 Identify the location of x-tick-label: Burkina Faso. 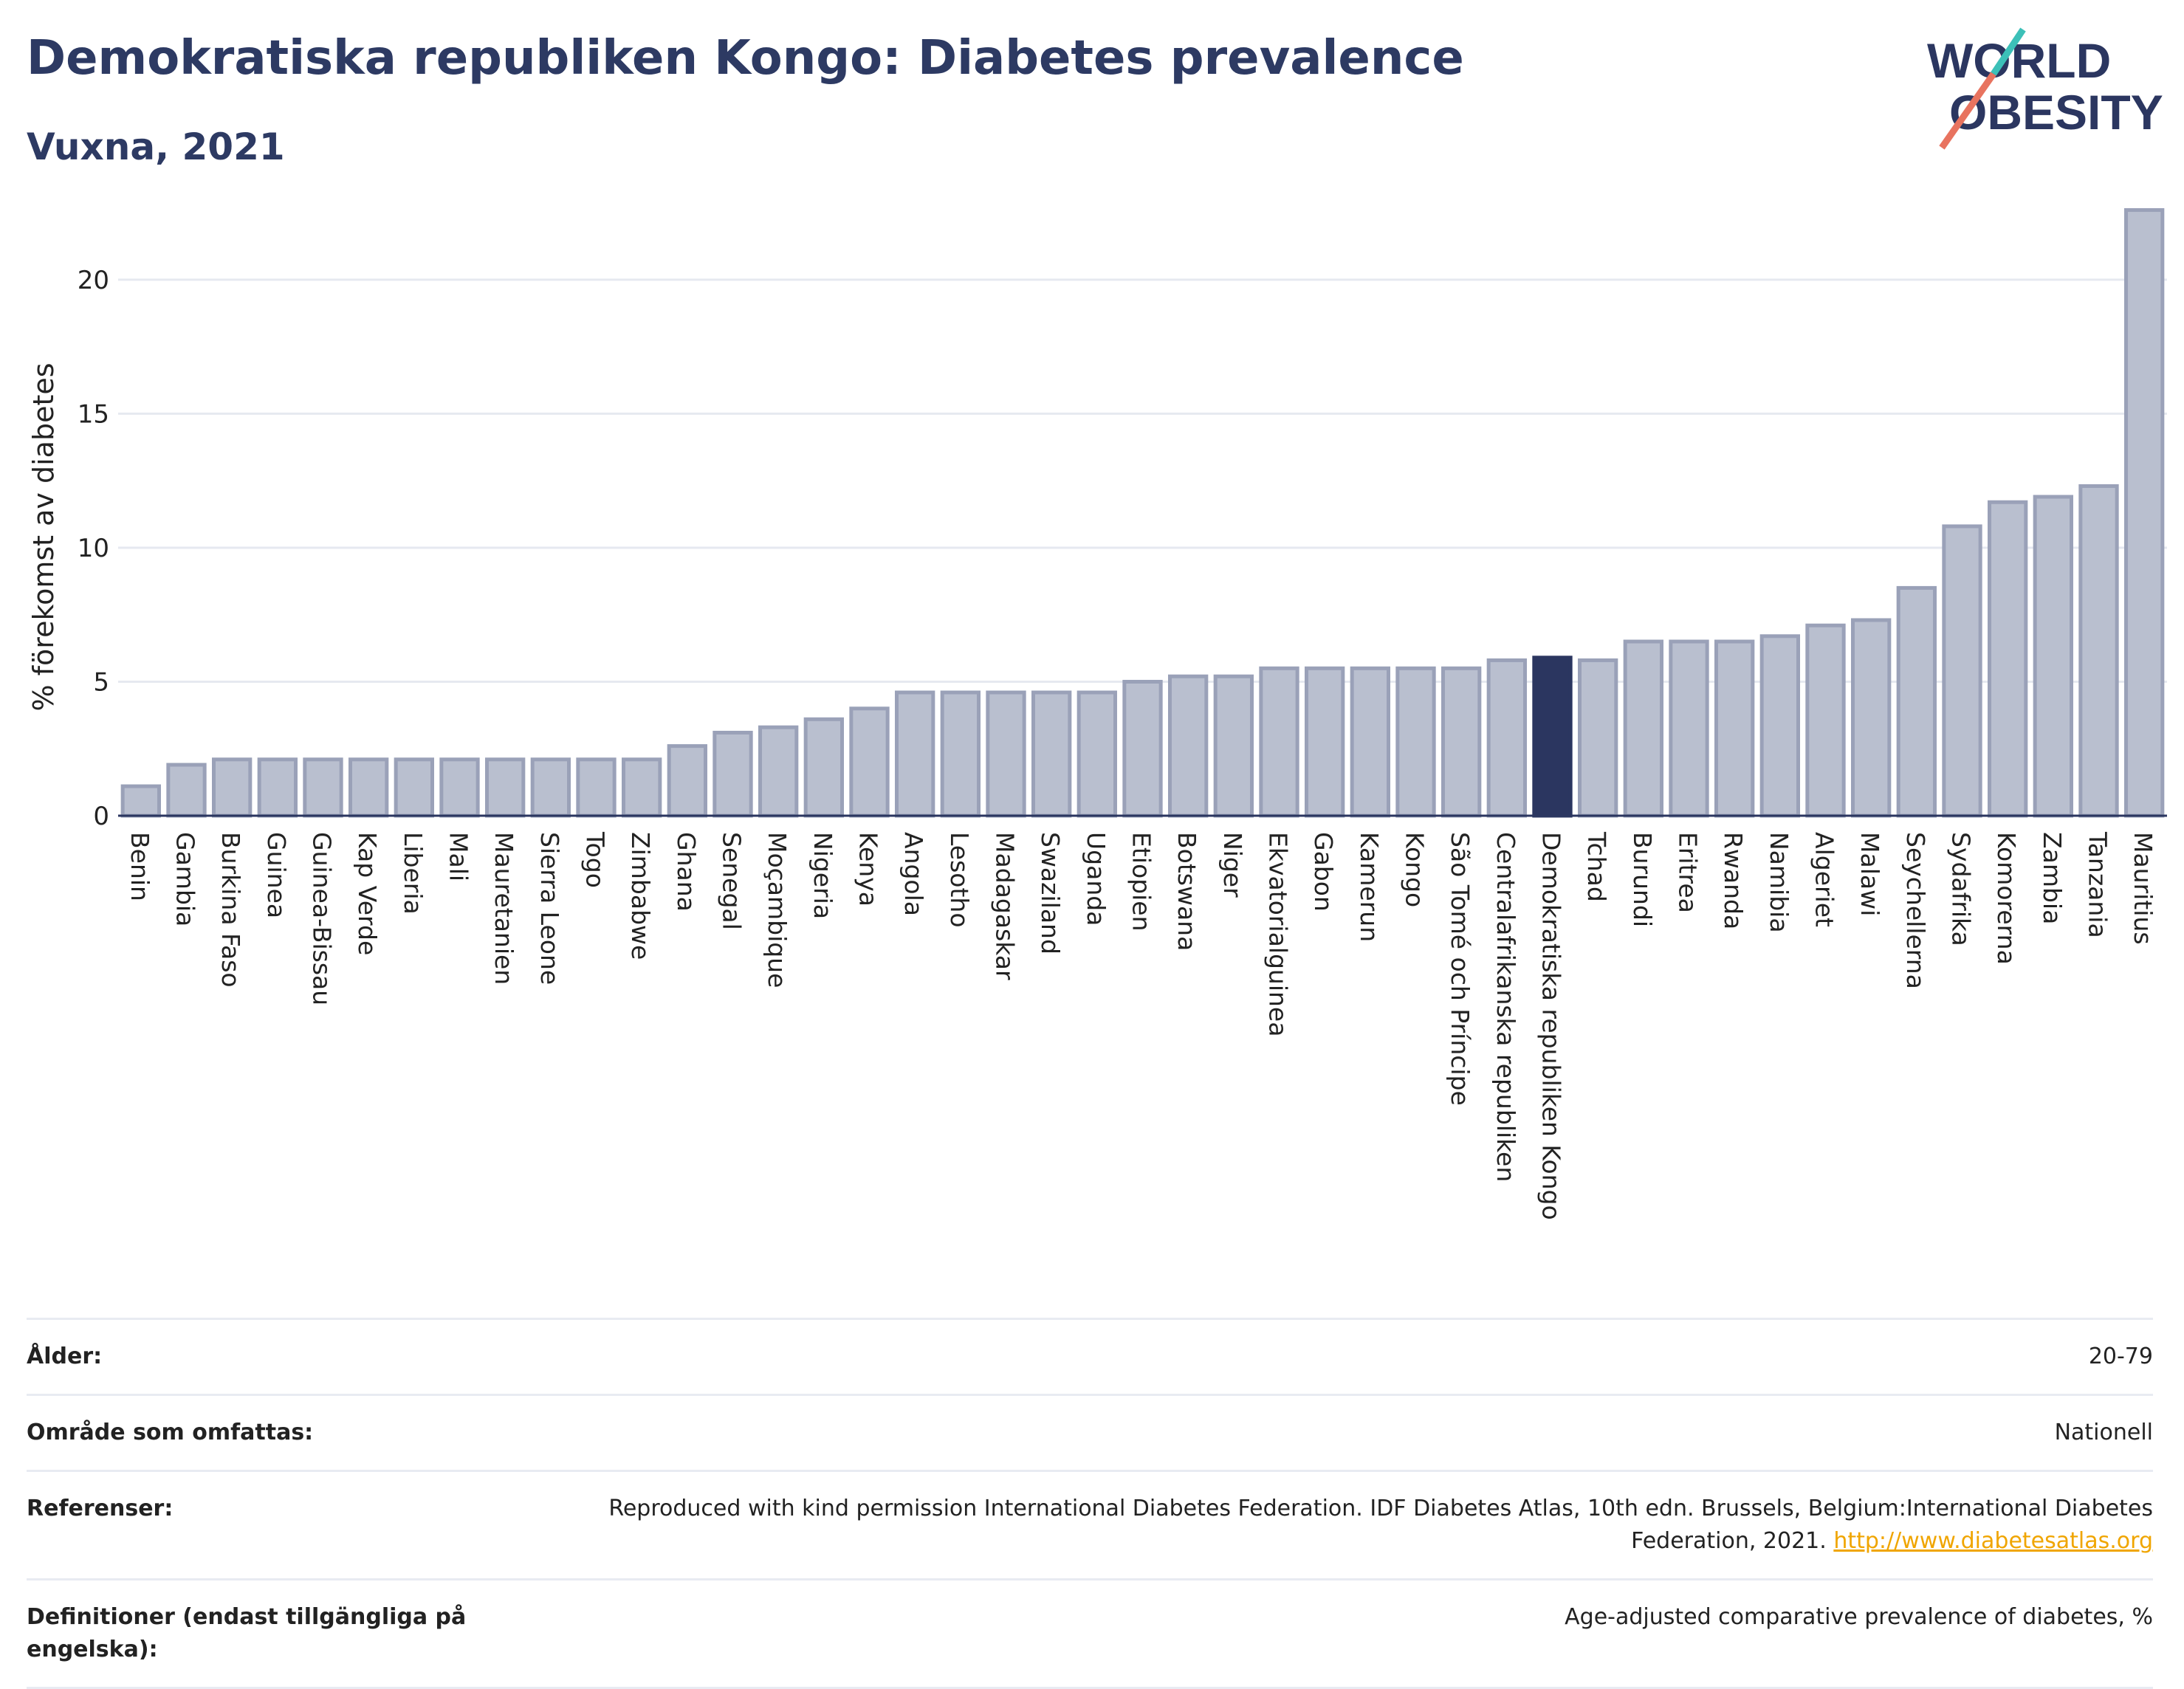
(230, 910).